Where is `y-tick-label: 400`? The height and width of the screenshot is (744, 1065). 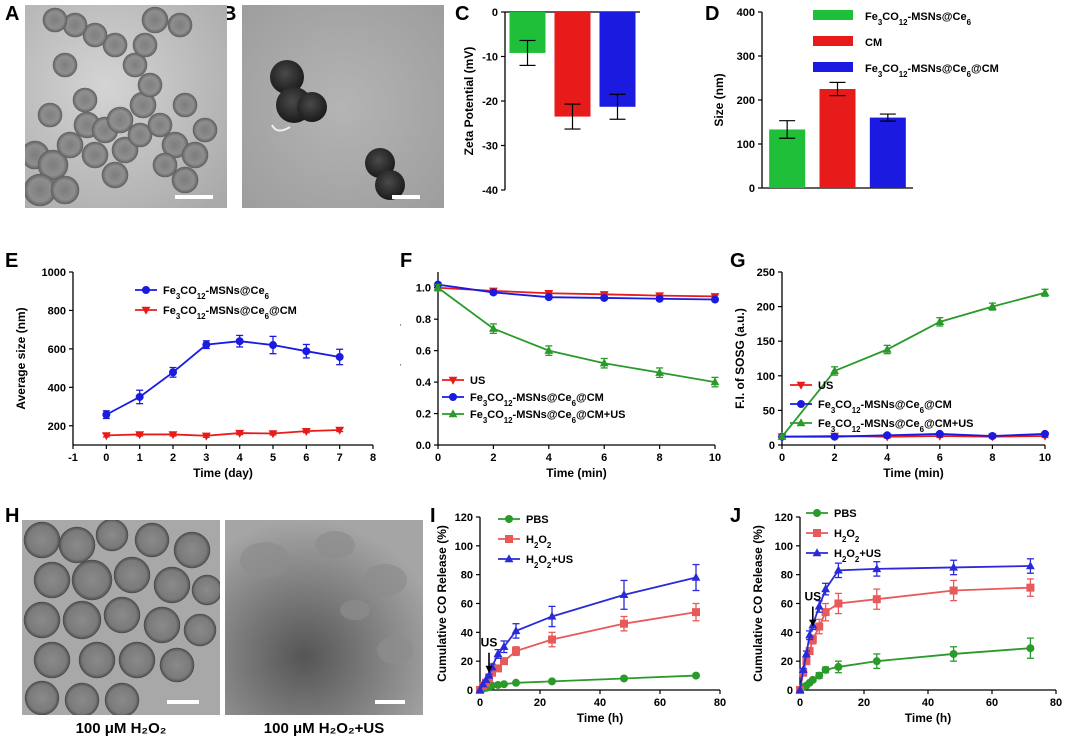
y-tick-label: 400 is located at coordinates (57, 388).